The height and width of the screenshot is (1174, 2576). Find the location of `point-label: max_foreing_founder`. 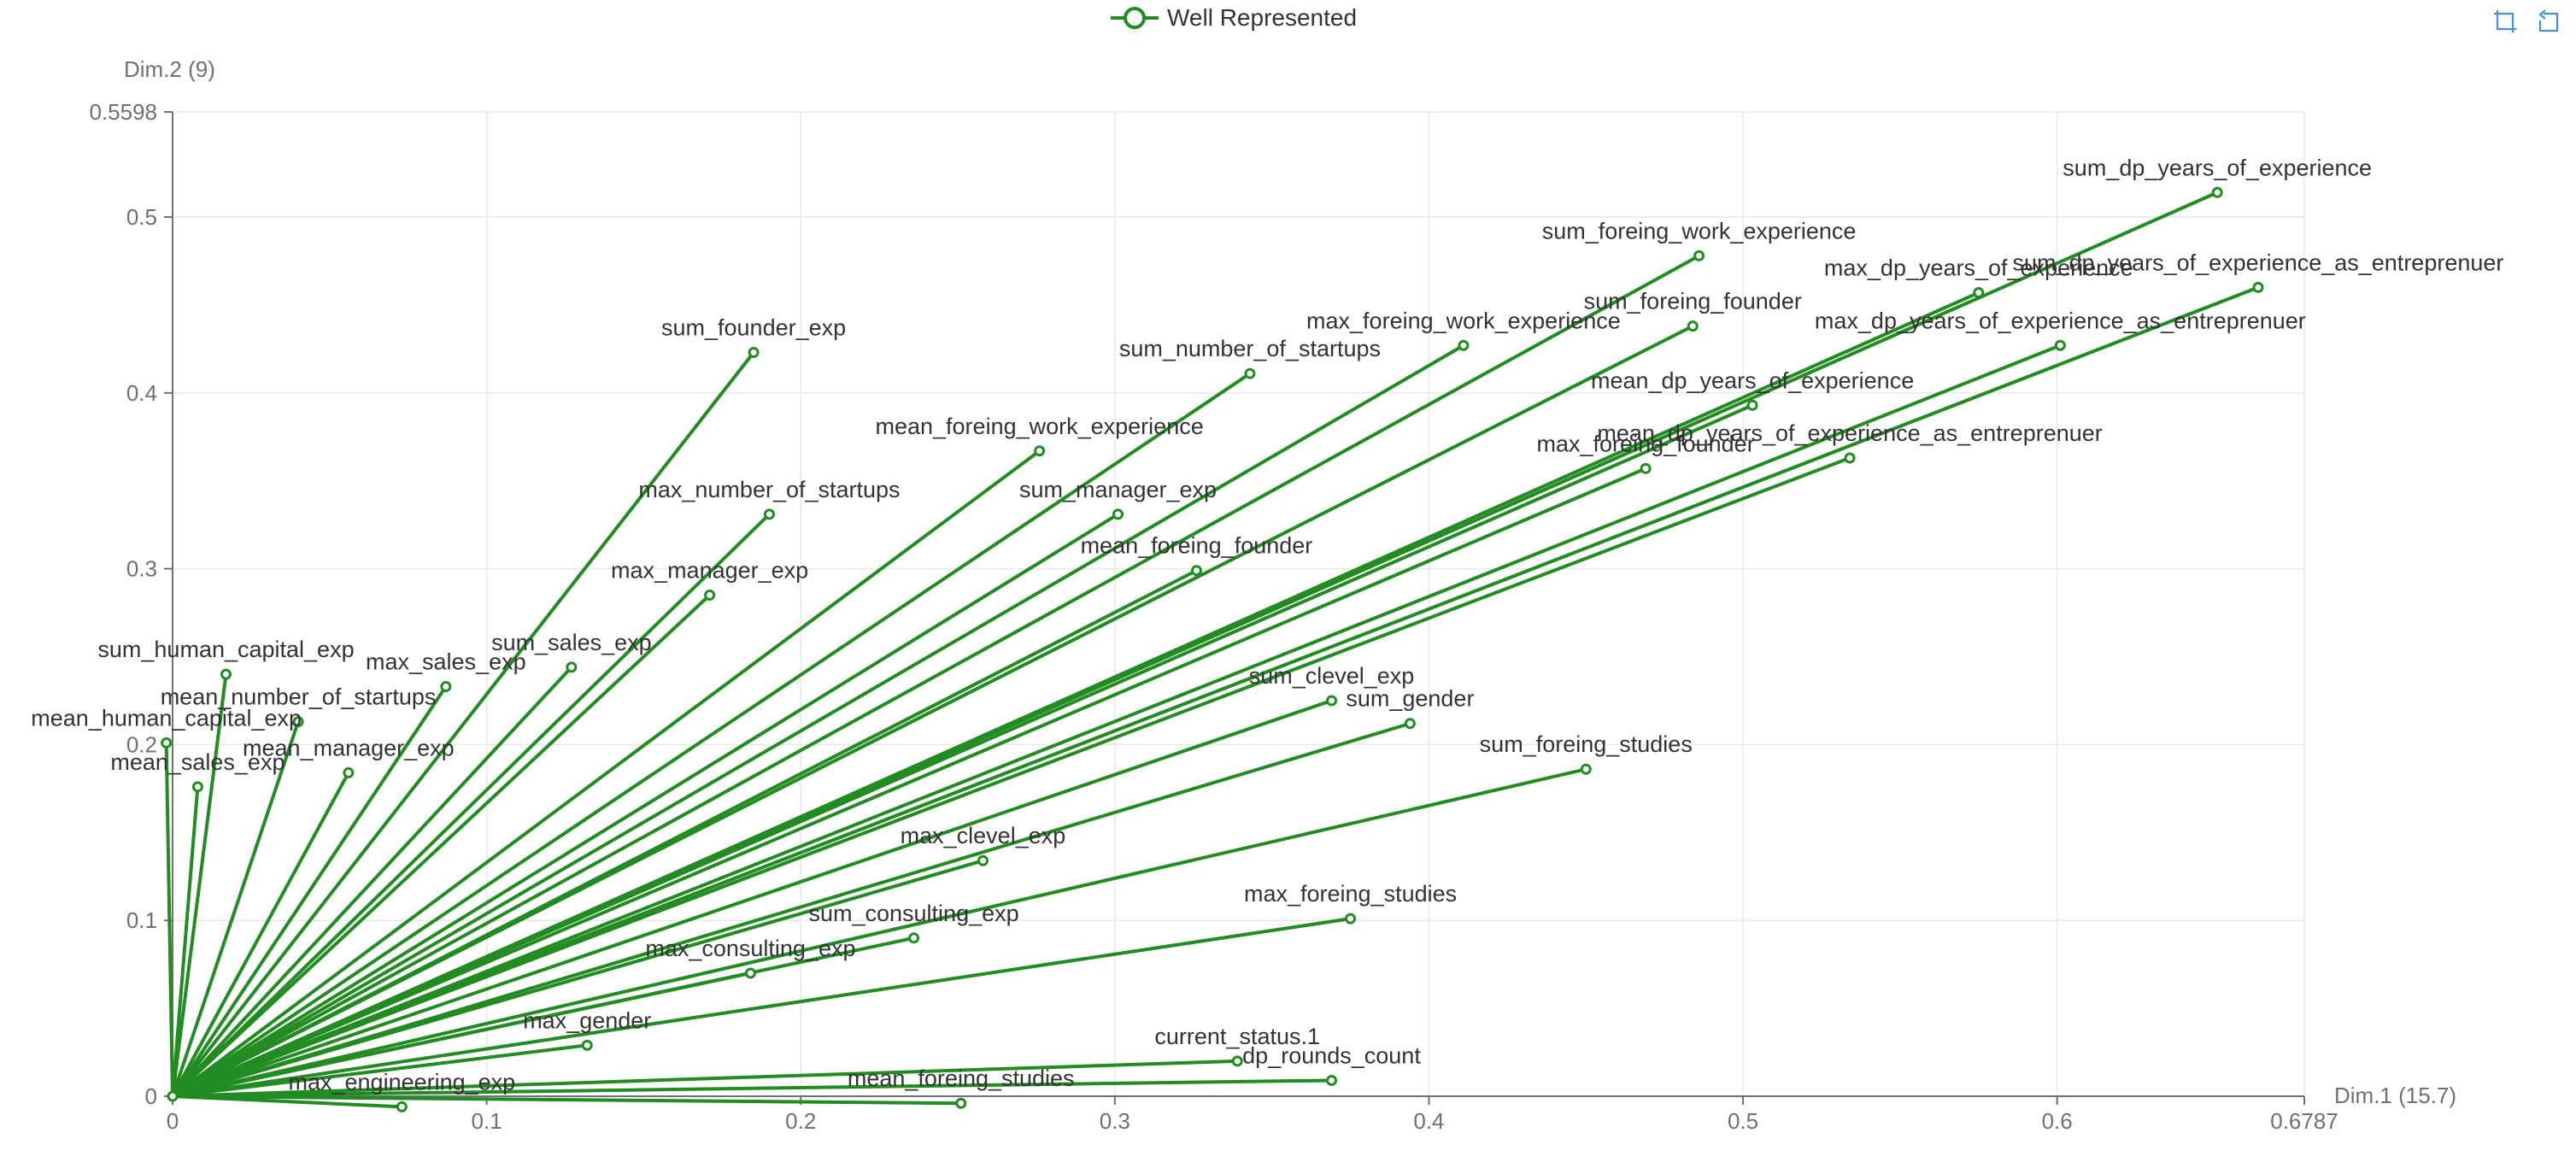

point-label: max_foreing_founder is located at coordinates (1646, 443).